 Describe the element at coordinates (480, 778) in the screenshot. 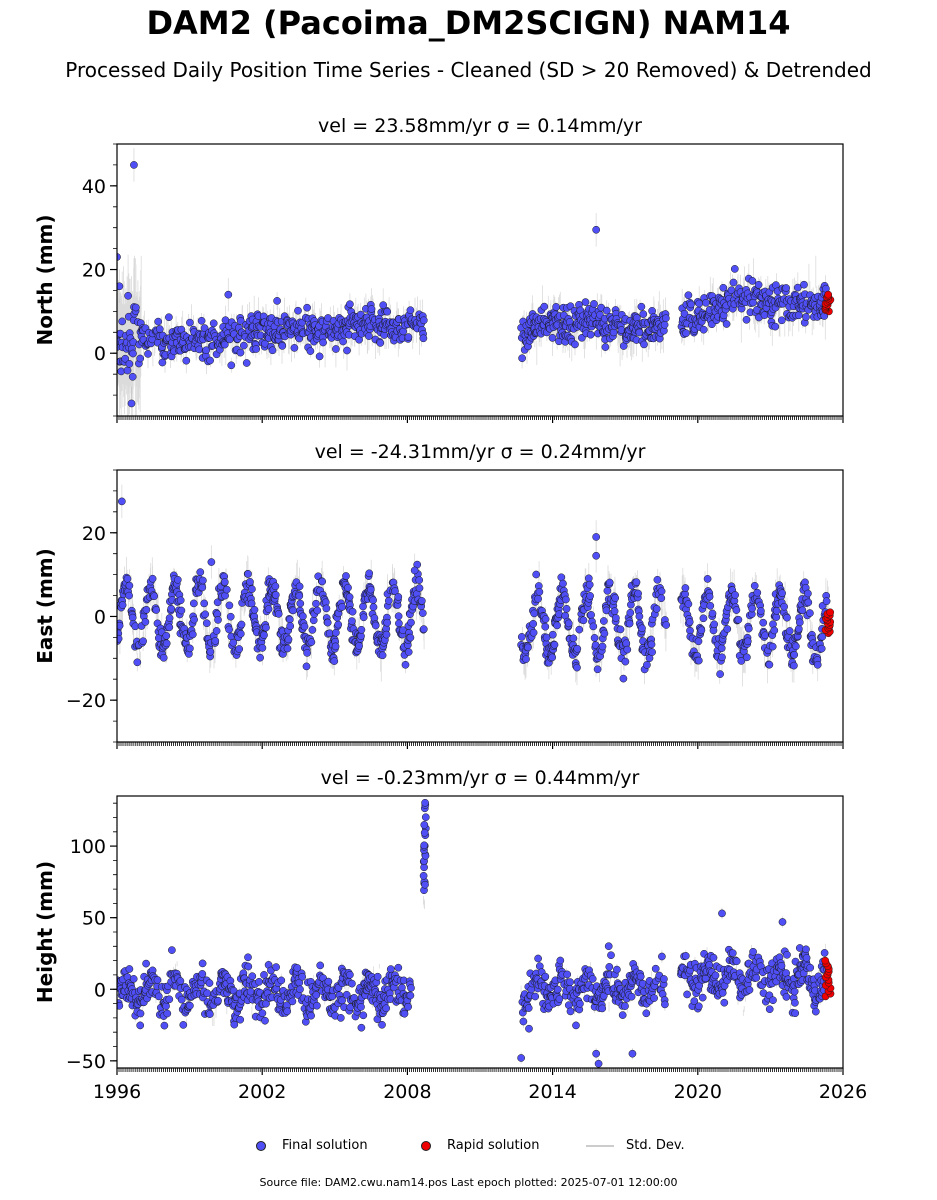

I see `panel-title-height: vel = -0.23mm/yr σ = 0.44mm/yr` at that location.